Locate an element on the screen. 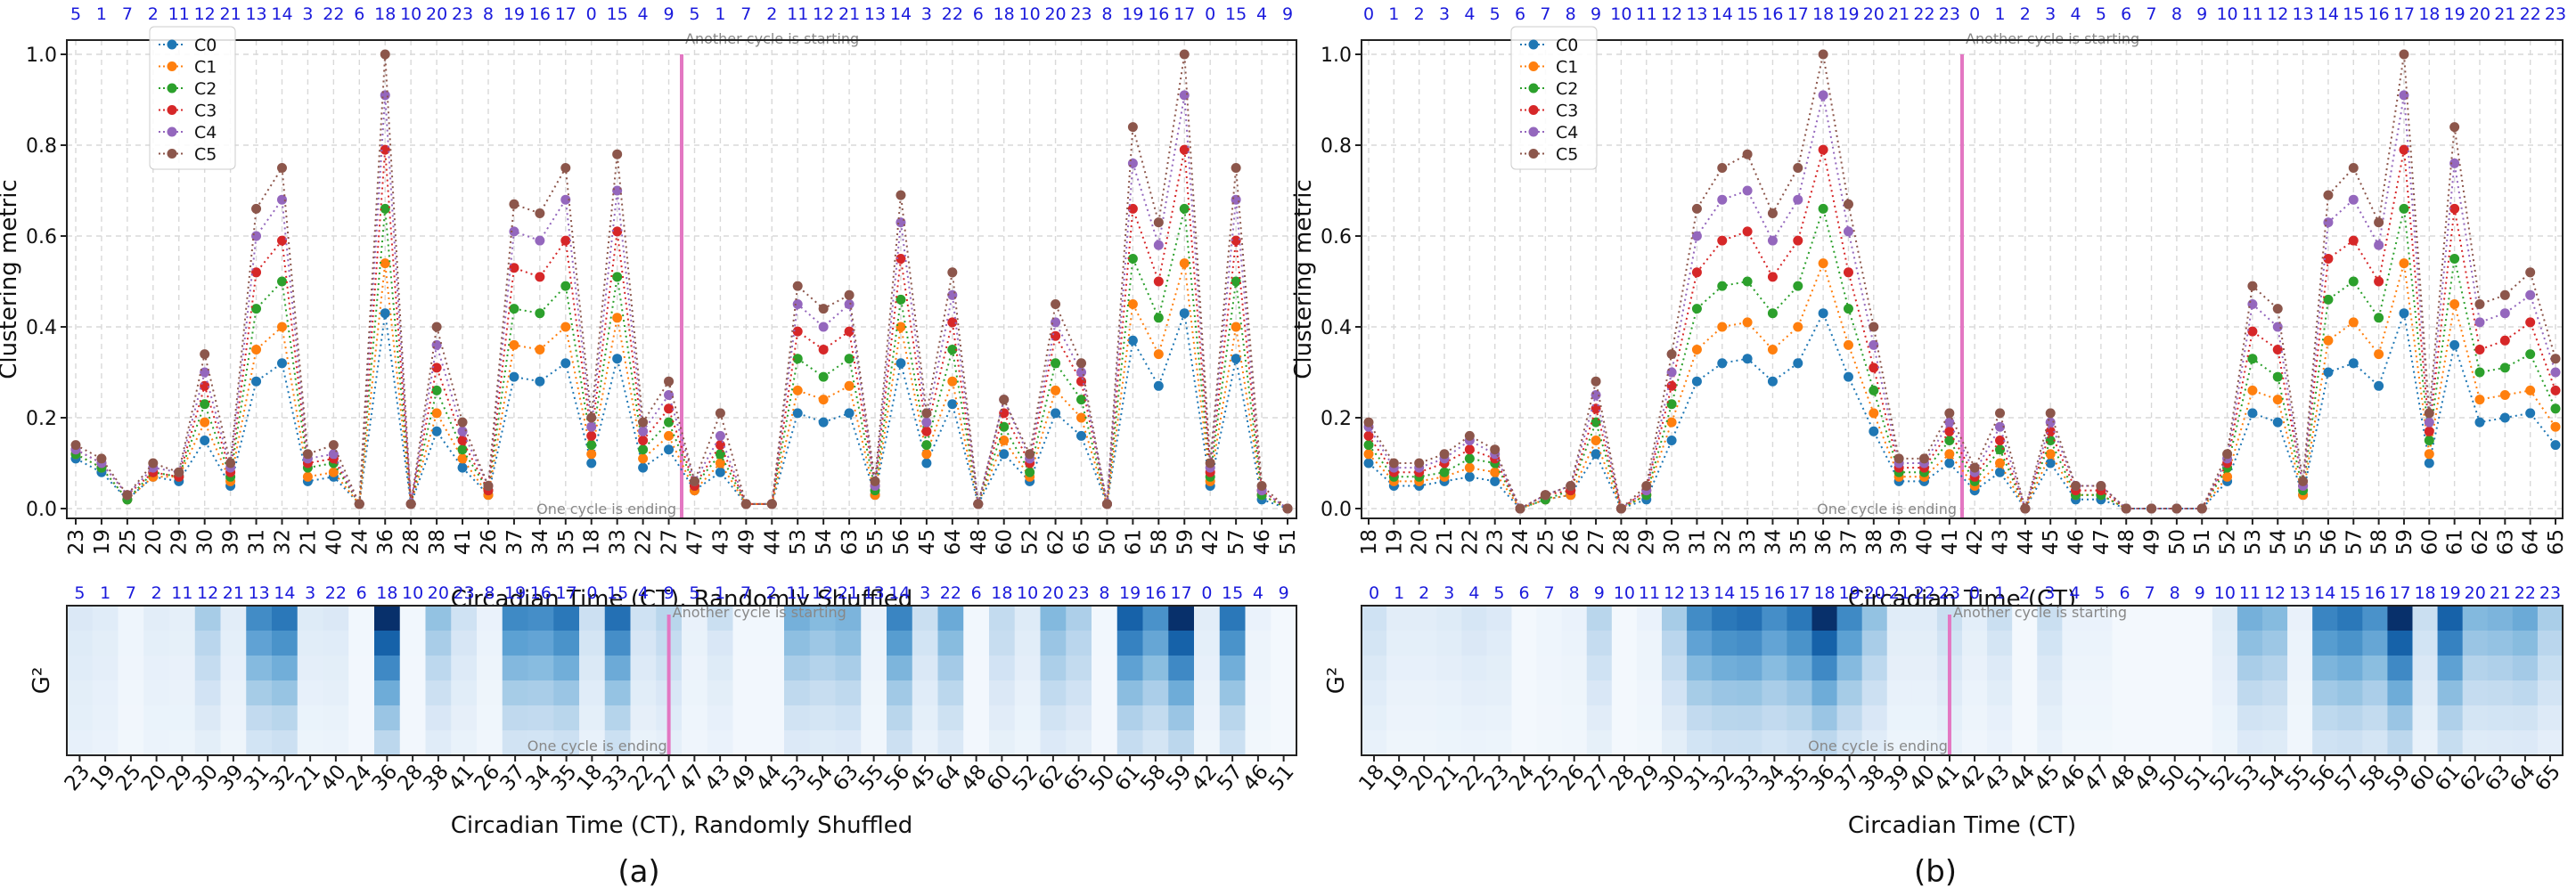 Image resolution: width=2576 pixels, height=888 pixels. x-tick-label: 45 is located at coordinates (2051, 542).